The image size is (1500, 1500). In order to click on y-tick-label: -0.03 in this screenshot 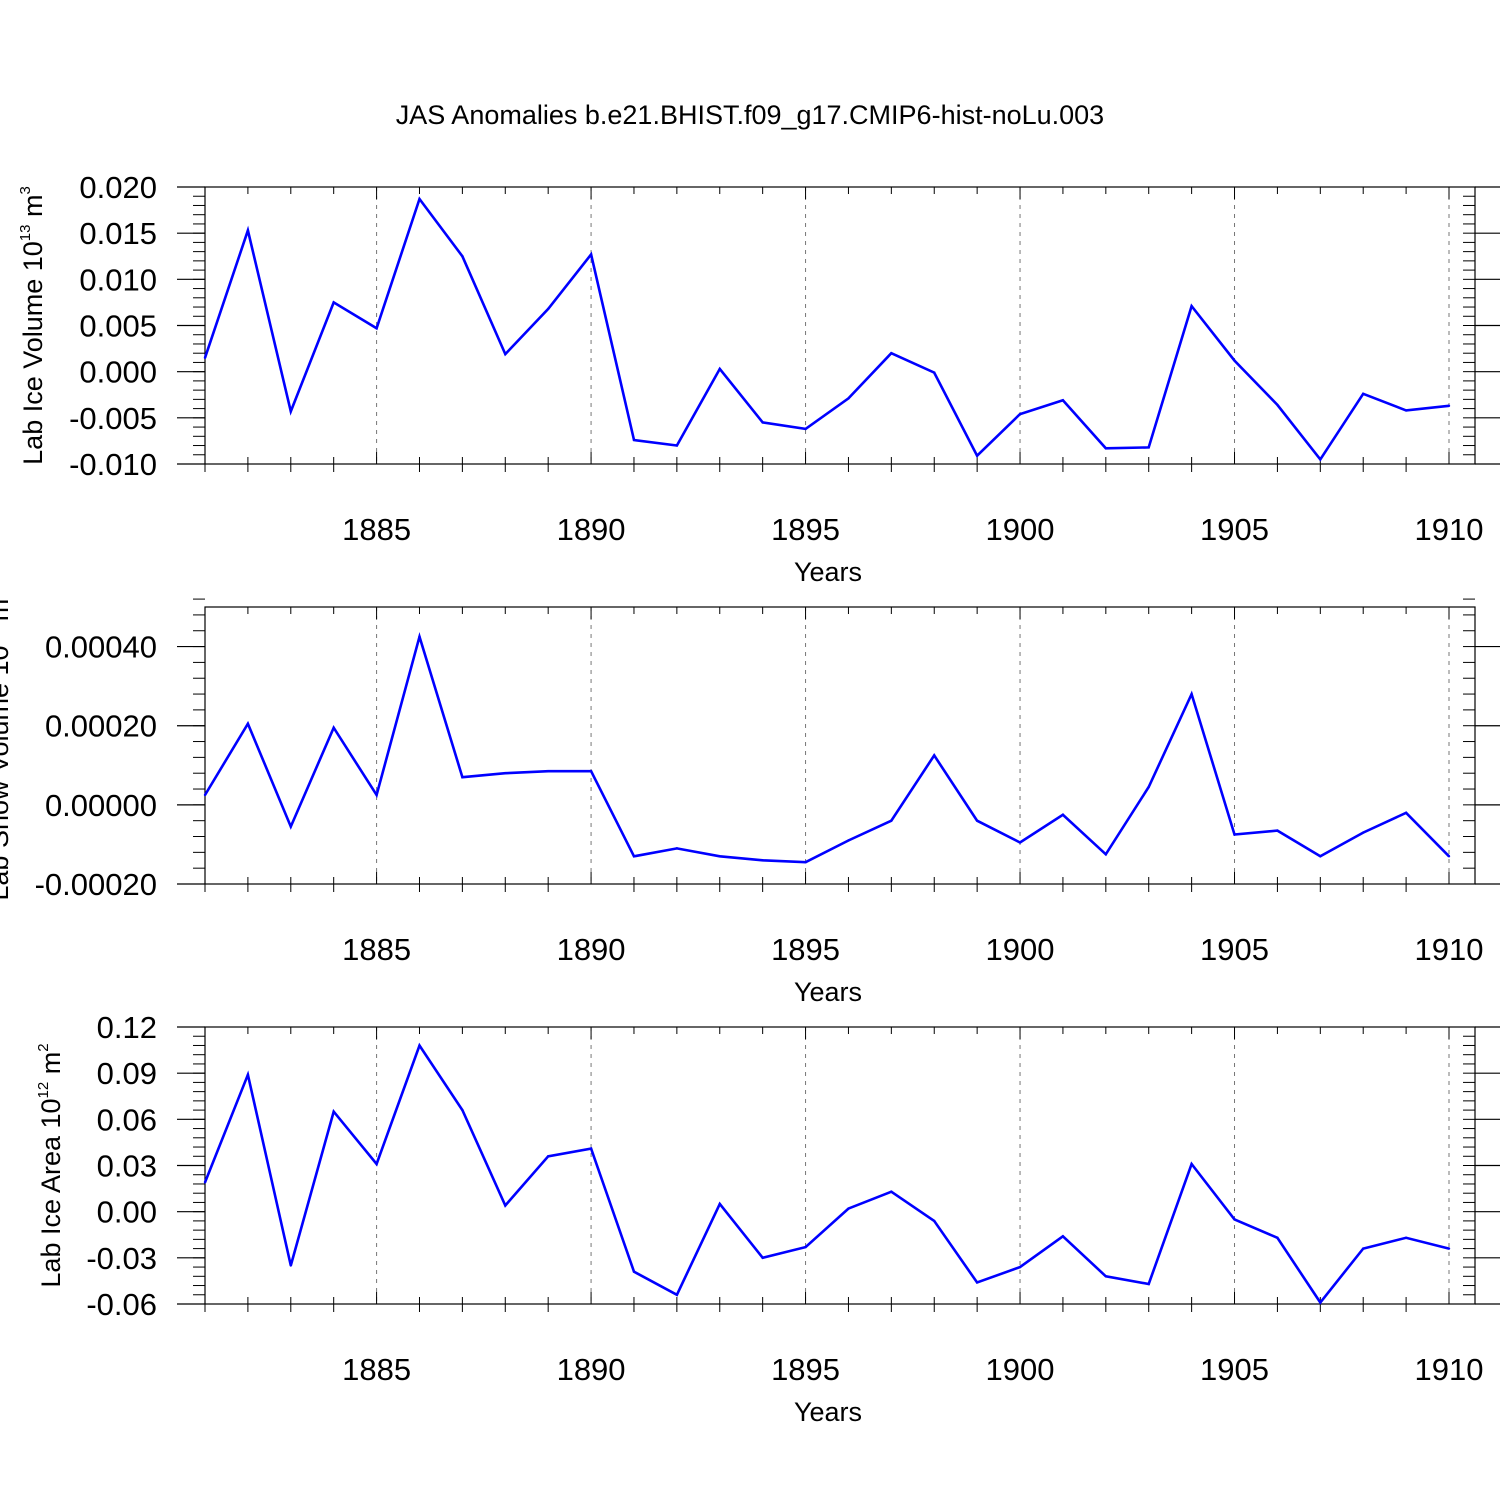, I will do `click(121, 1258)`.